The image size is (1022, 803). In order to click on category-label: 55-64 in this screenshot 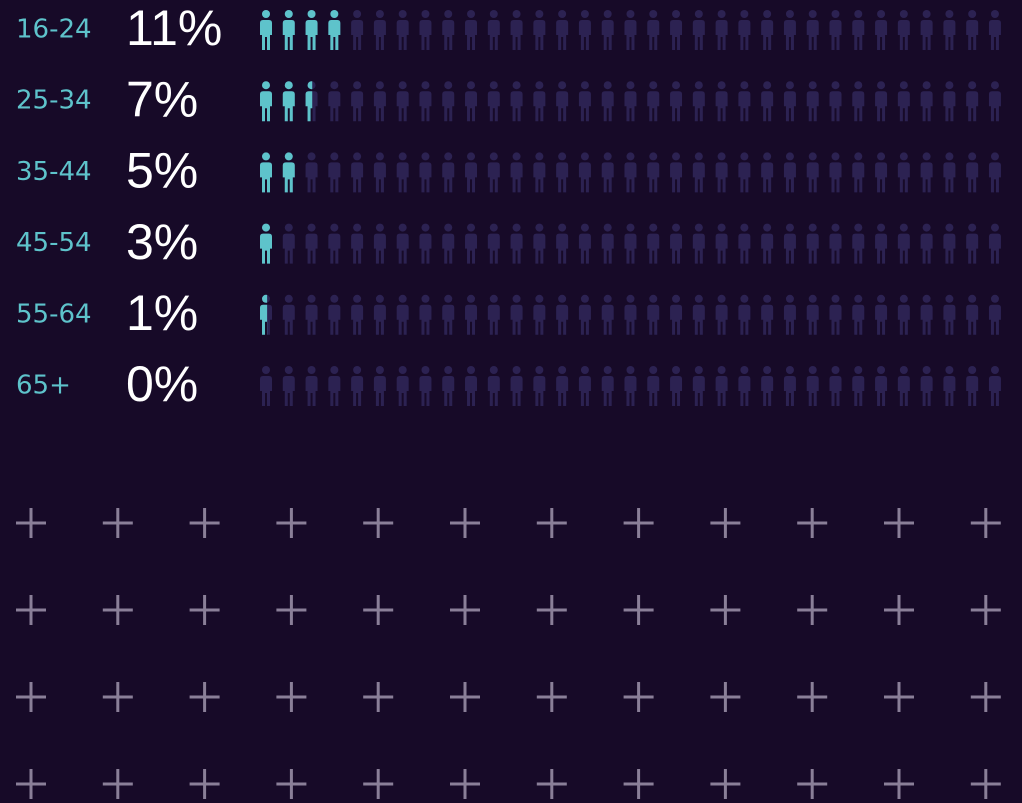, I will do `click(54, 314)`.